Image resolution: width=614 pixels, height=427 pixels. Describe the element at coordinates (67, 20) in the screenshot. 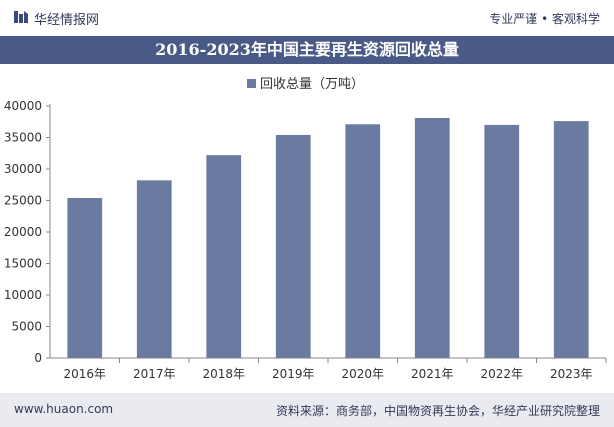

I see `brand-name: 华经情报网` at that location.